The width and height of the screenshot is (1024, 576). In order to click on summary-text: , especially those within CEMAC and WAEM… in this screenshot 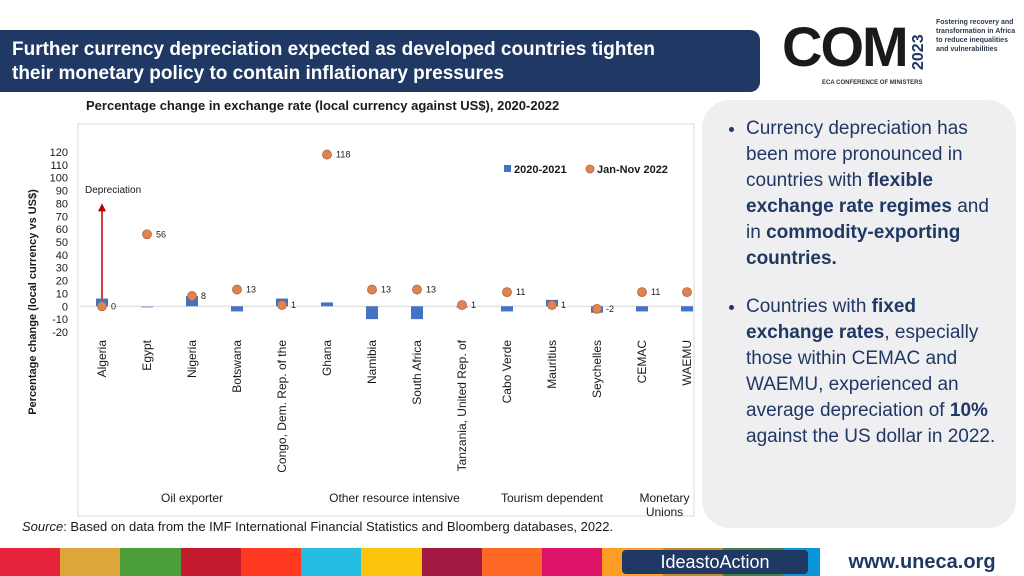, I will do `click(862, 371)`.